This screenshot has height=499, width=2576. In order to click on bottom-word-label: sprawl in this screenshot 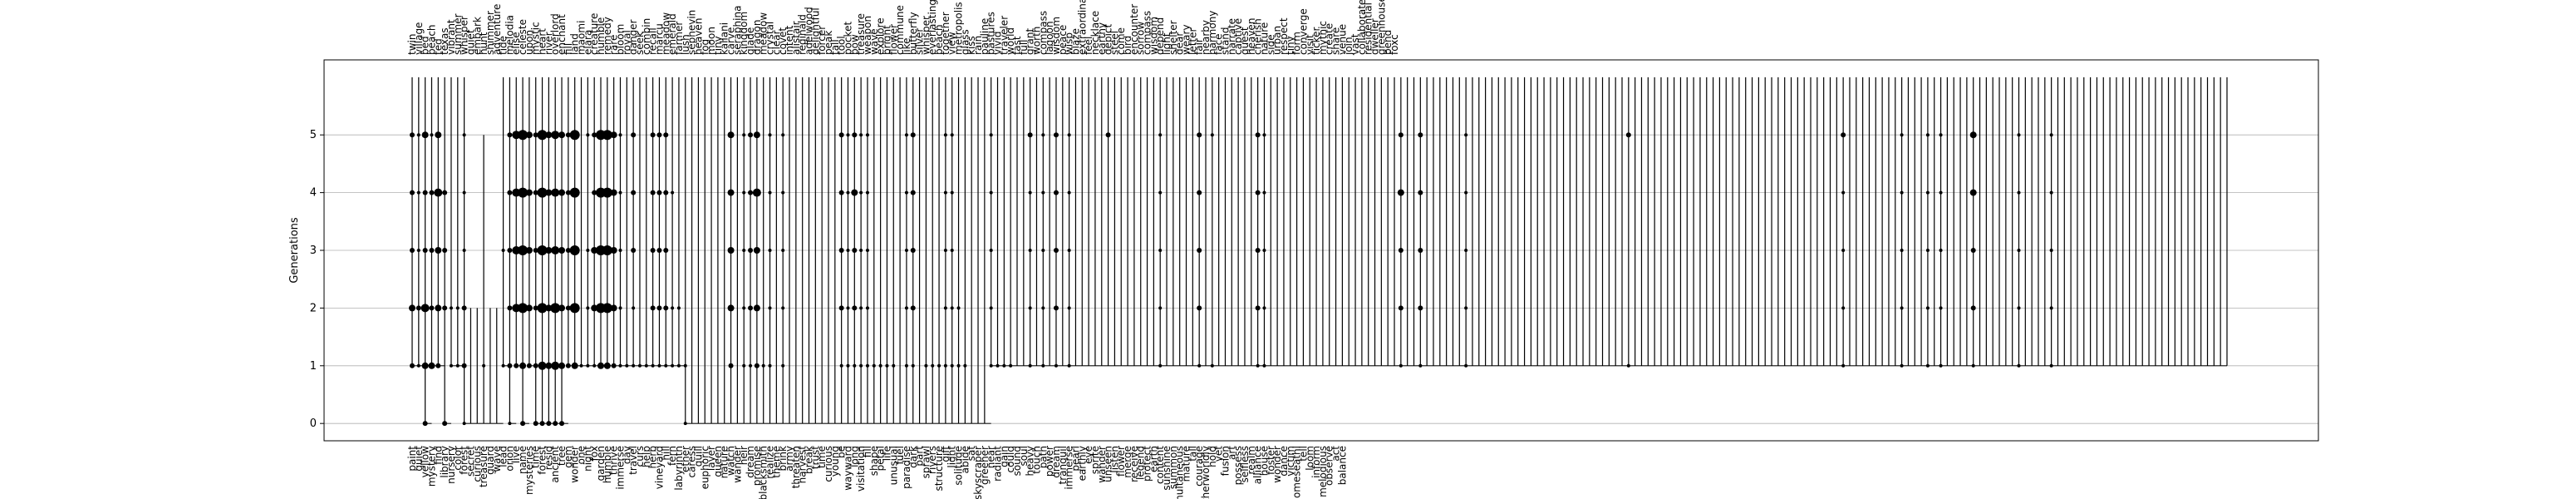, I will do `click(926, 462)`.